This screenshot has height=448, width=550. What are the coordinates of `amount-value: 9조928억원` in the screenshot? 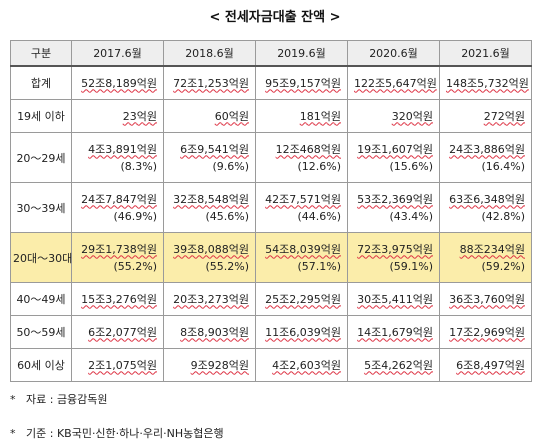 It's located at (219, 365).